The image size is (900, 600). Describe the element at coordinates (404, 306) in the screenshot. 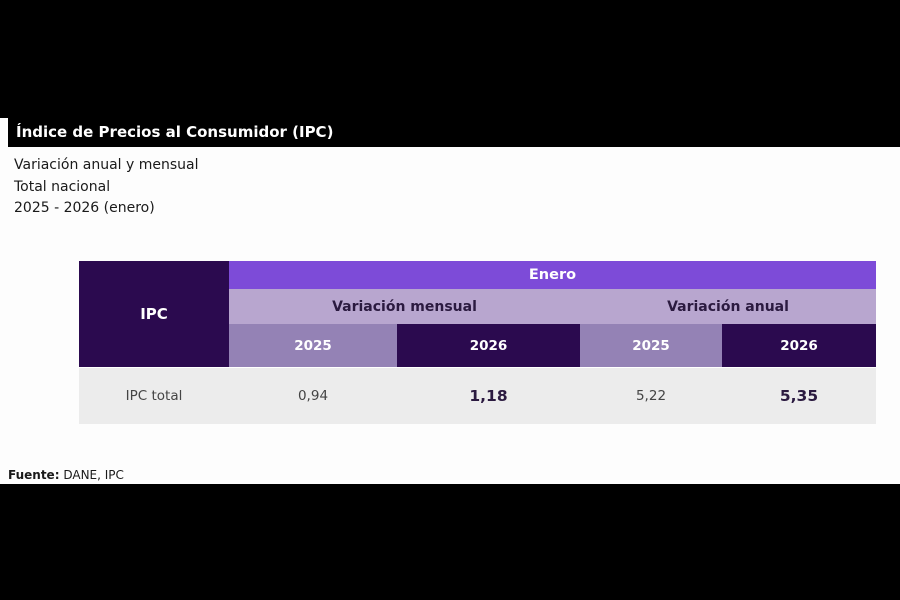

I see `group-header-monthly: Variación mensual` at that location.